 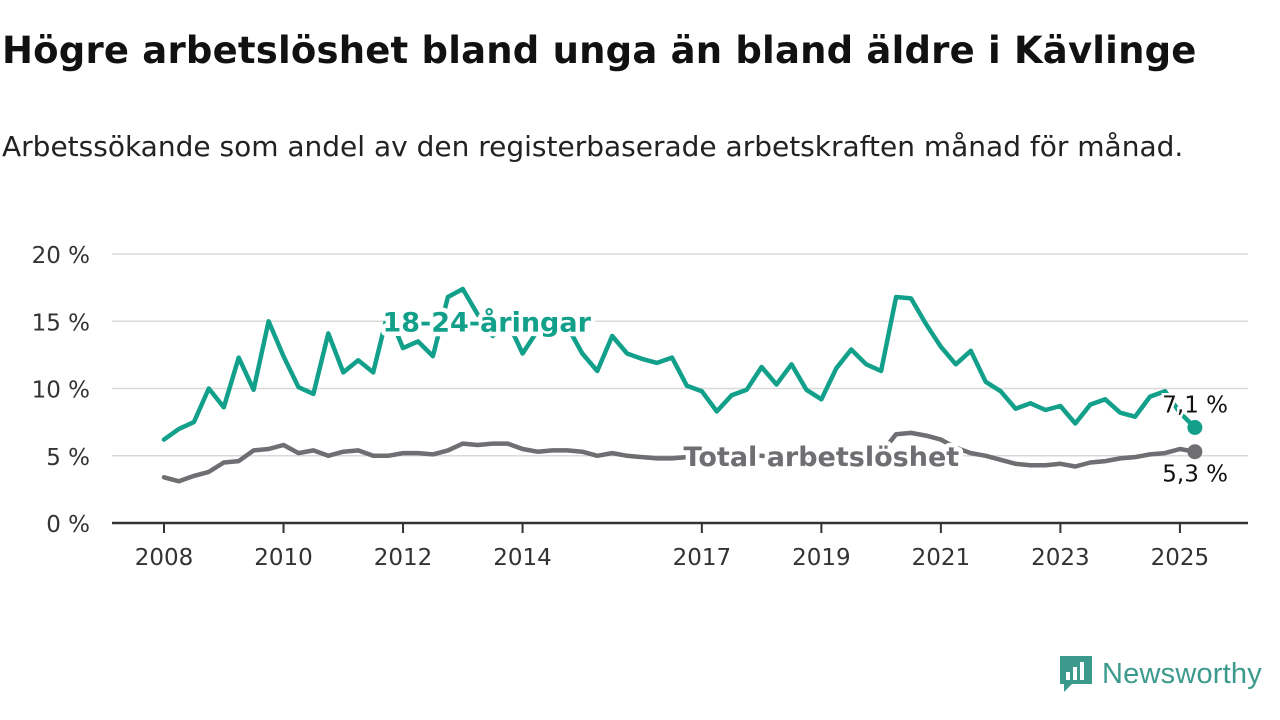 I want to click on x-tick-label: 2010, so click(x=283, y=558).